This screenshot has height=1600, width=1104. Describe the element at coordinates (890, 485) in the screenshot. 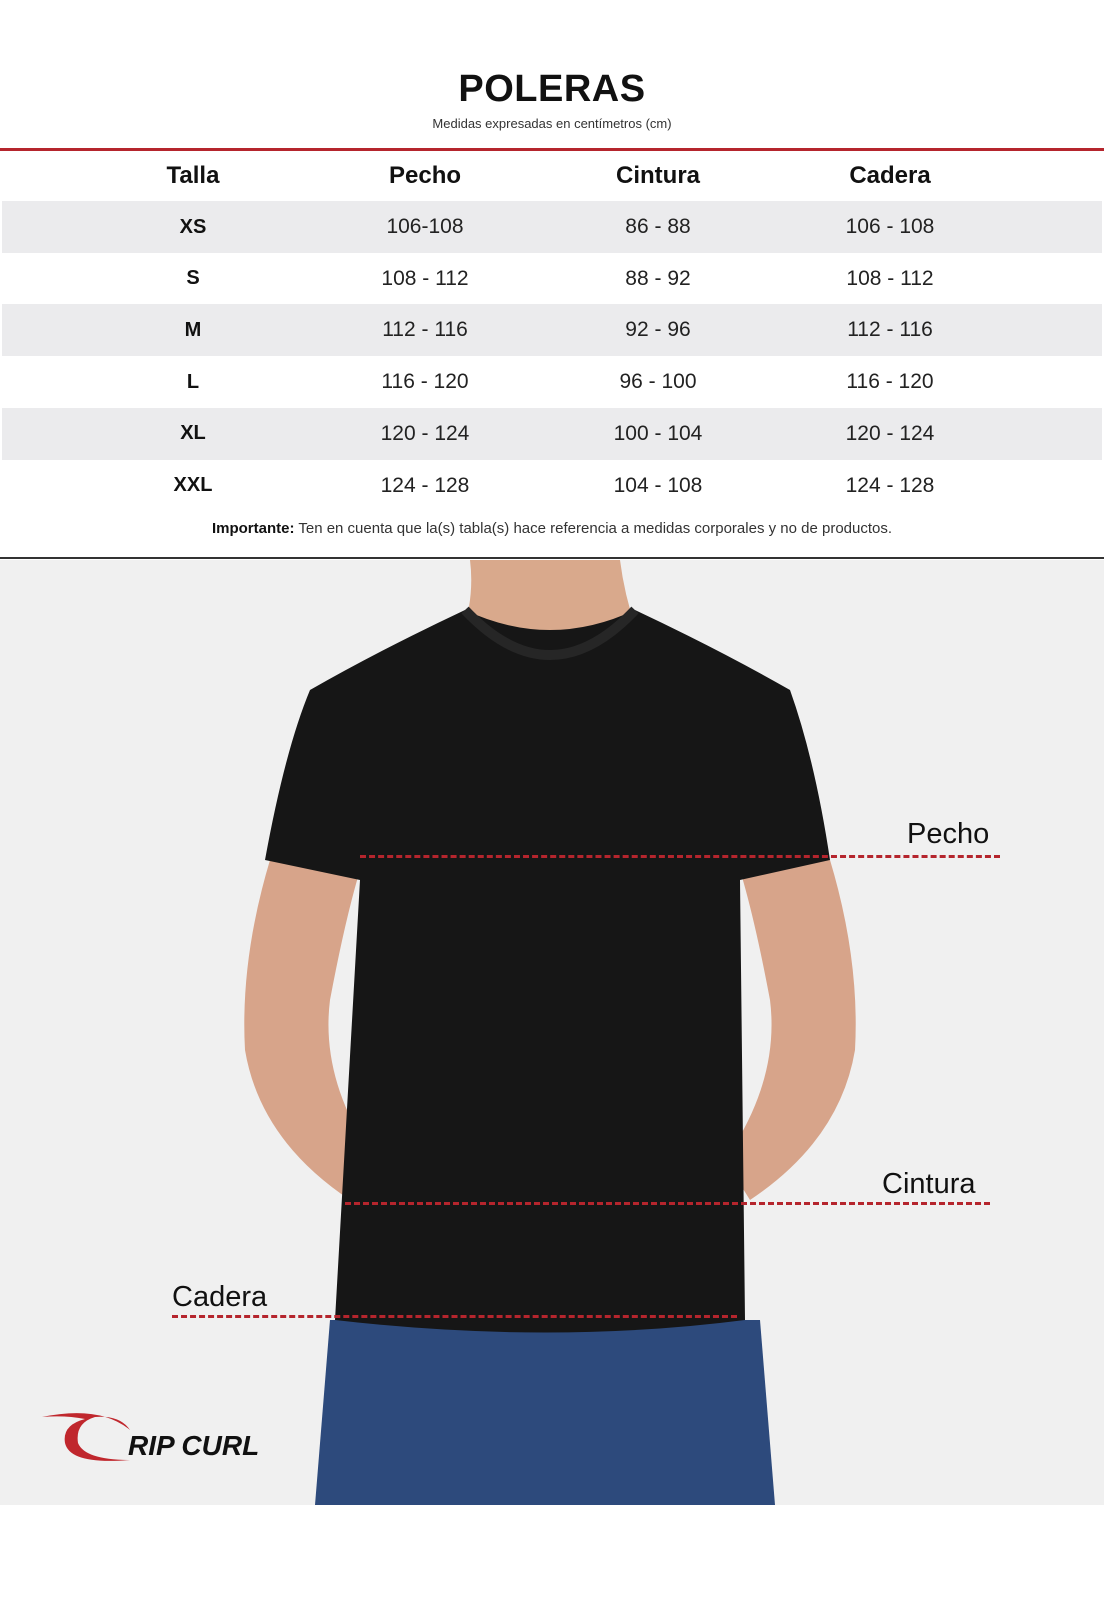

I see `cell-cadera: 124 - 128` at that location.